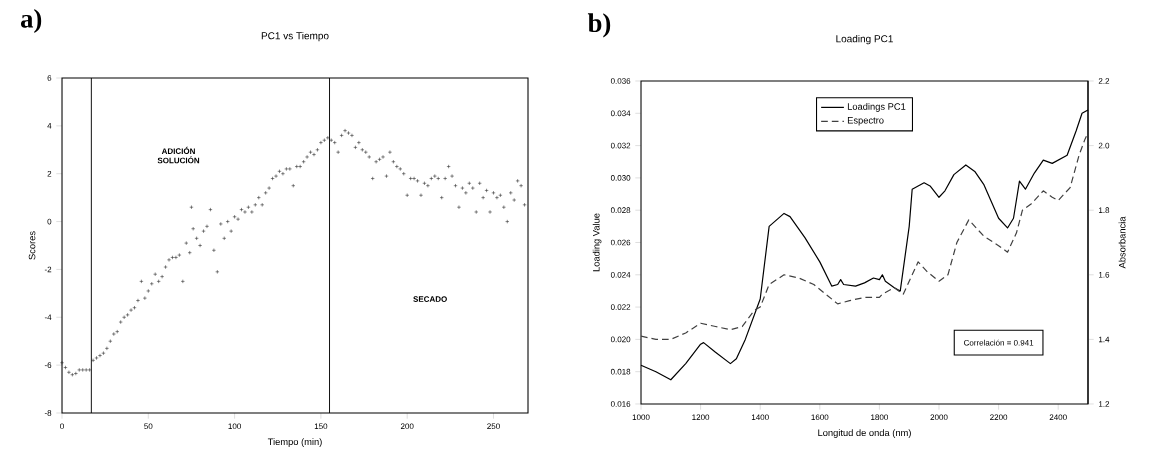 Image resolution: width=1149 pixels, height=470 pixels. I want to click on y-tick-label: 0.036, so click(620, 81).